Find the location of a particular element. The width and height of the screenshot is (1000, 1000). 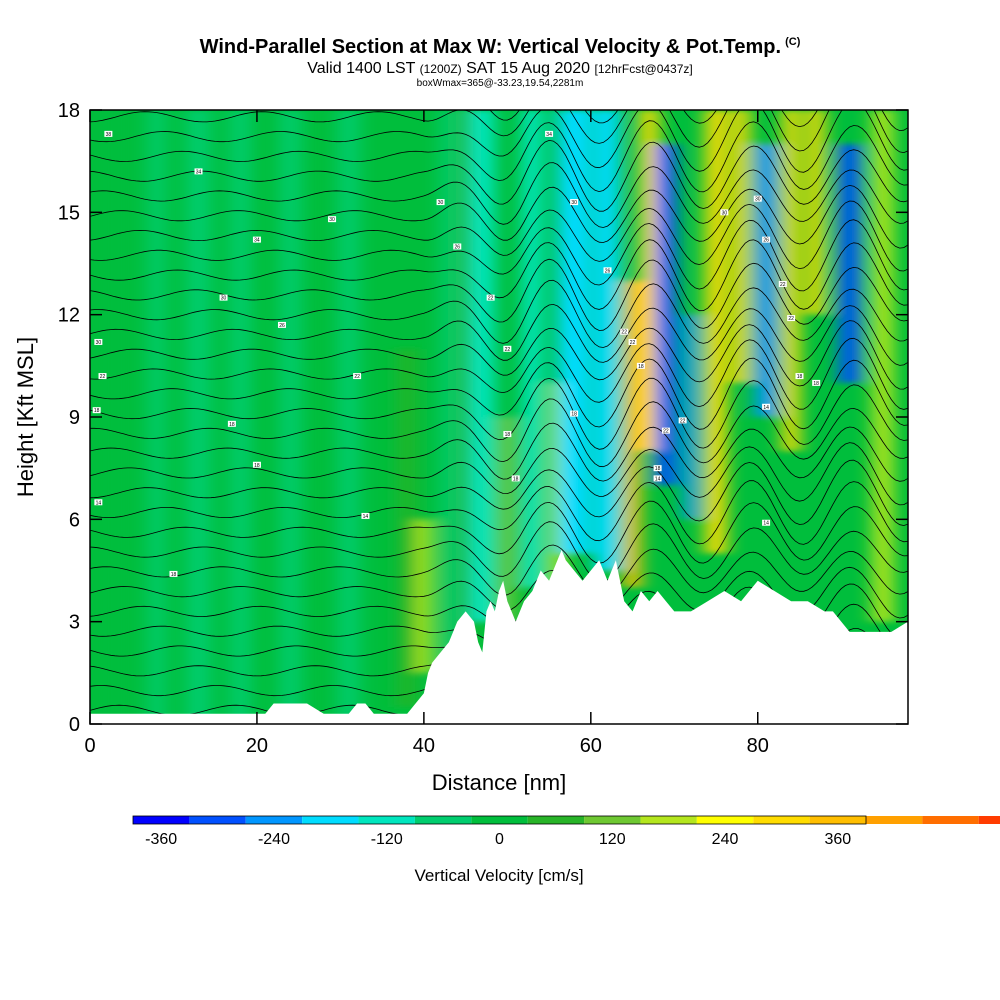

terrain-mask is located at coordinates (499, 637).